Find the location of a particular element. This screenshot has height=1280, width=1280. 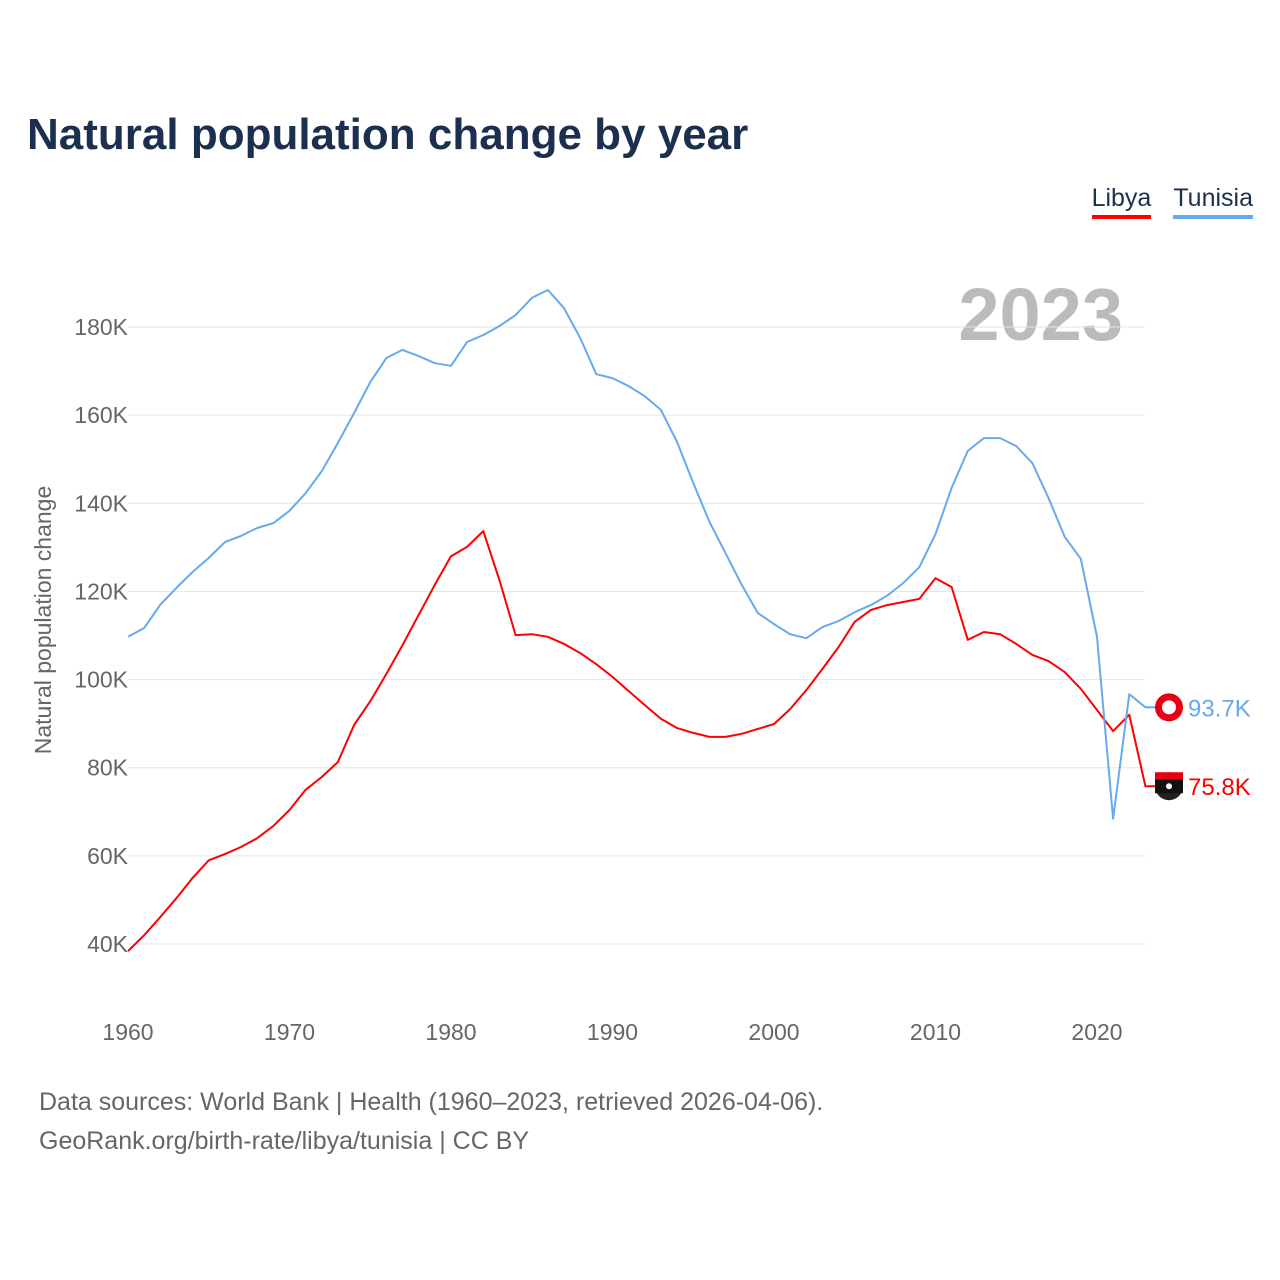

chart-title: Natural population change by year is located at coordinates (388, 134).